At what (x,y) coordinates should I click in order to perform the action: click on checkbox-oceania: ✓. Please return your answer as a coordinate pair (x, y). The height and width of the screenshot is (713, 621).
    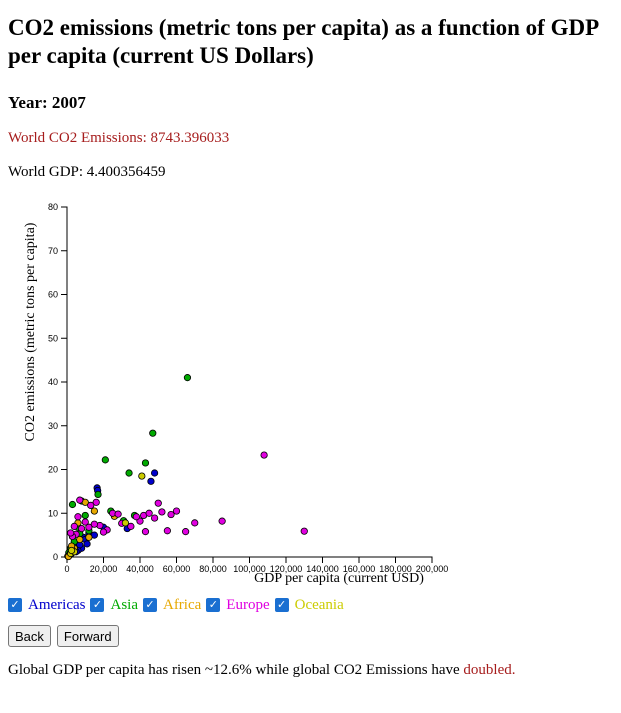
    Looking at the image, I should click on (281, 605).